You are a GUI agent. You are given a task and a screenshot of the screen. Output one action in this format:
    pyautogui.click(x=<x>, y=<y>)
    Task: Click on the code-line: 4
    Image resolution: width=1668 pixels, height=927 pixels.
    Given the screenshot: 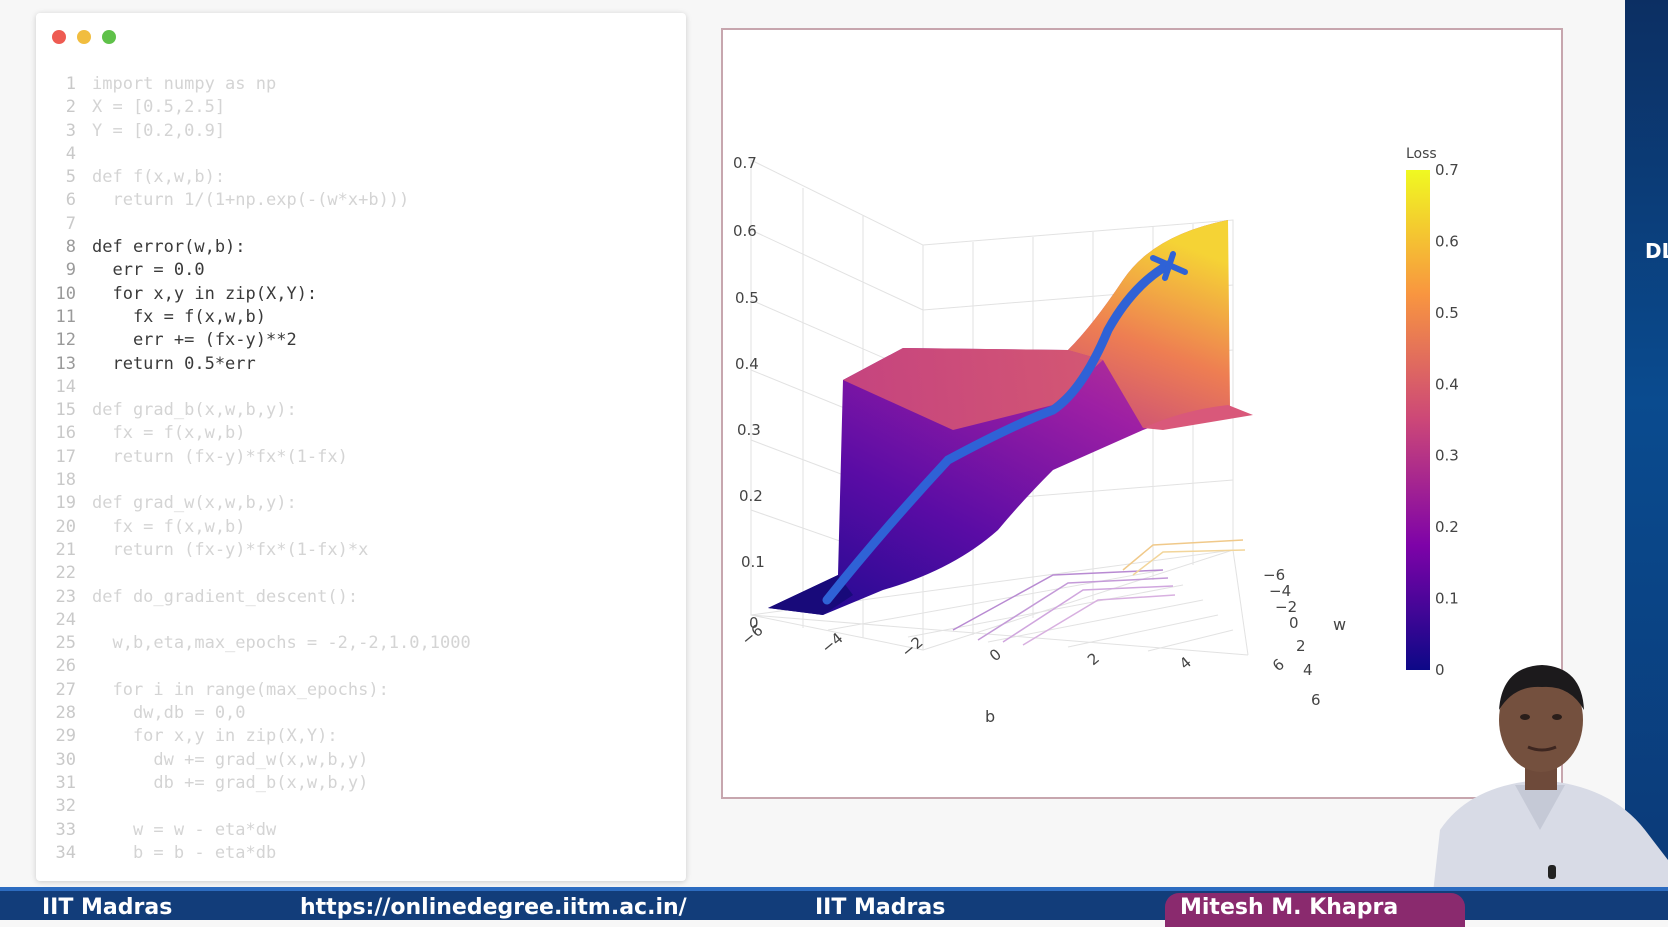 What is the action you would take?
    pyautogui.click(x=361, y=154)
    